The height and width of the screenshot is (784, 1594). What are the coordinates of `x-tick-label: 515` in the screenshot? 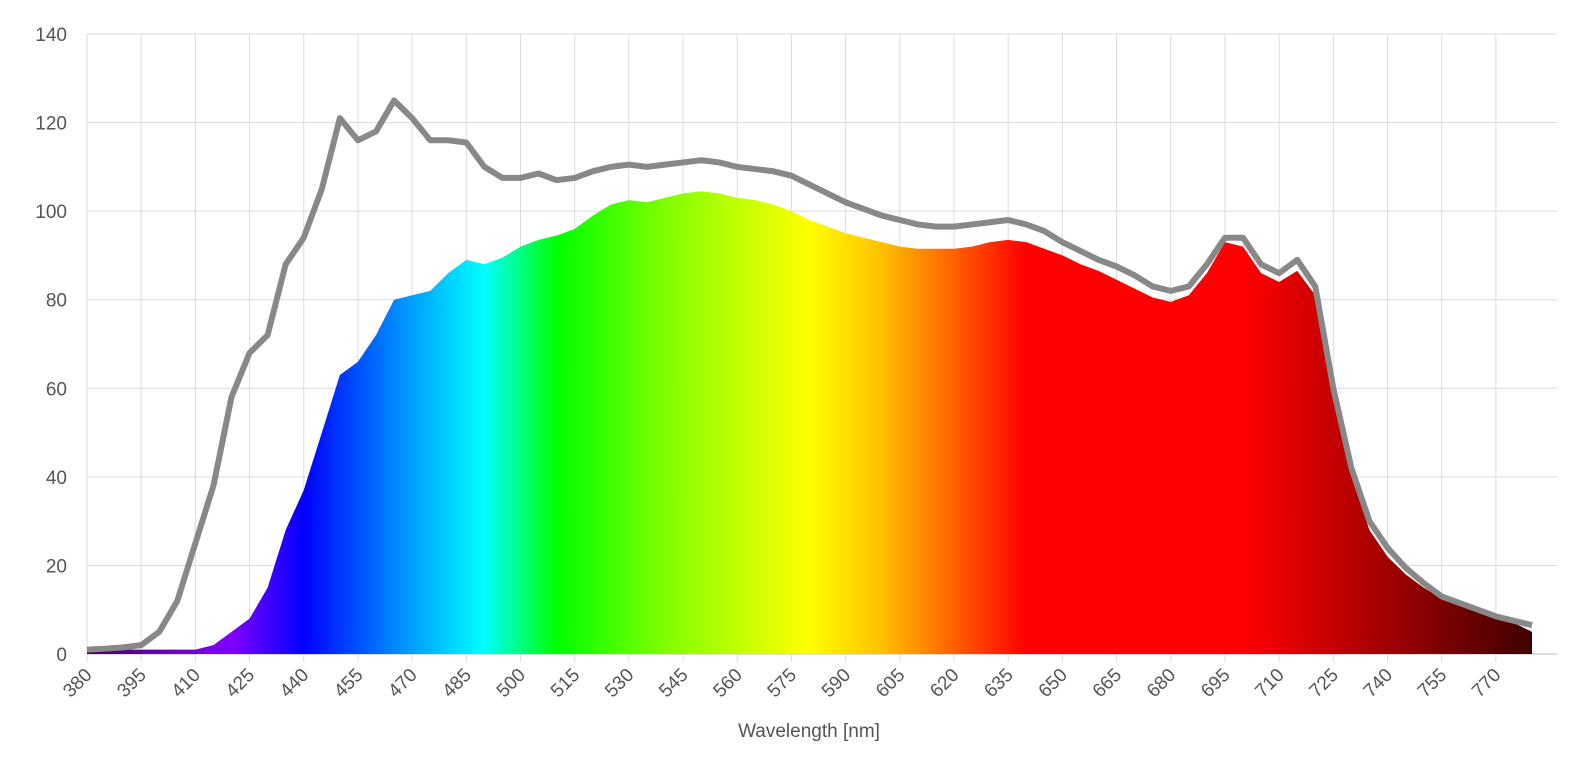 It's located at (565, 683).